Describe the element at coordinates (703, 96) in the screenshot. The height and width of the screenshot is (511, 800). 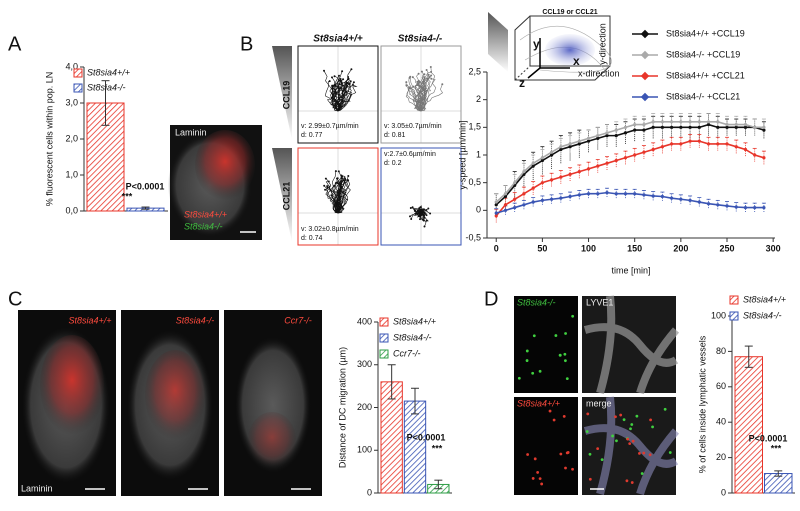
I see `legend-label: St8sia4-/- +CCL21` at that location.